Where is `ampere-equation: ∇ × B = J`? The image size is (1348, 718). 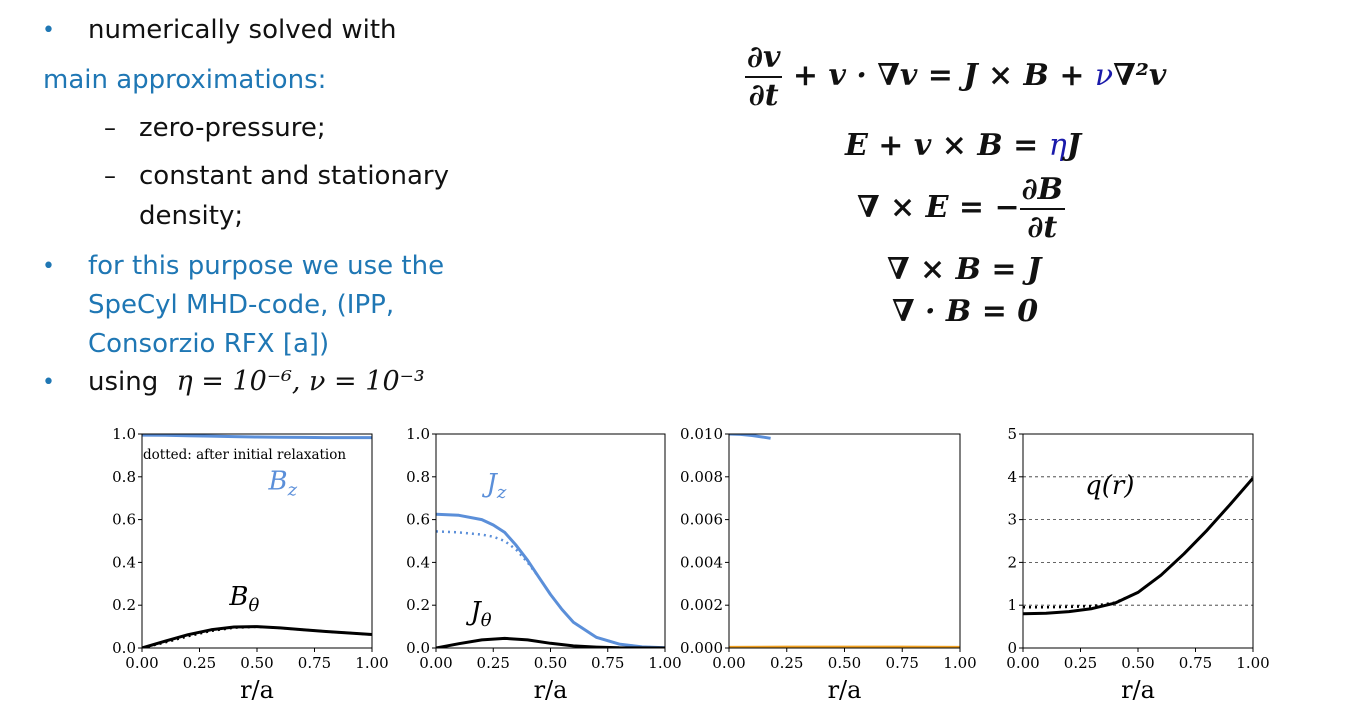
ampere-equation: ∇ × B = J is located at coordinates (964, 269).